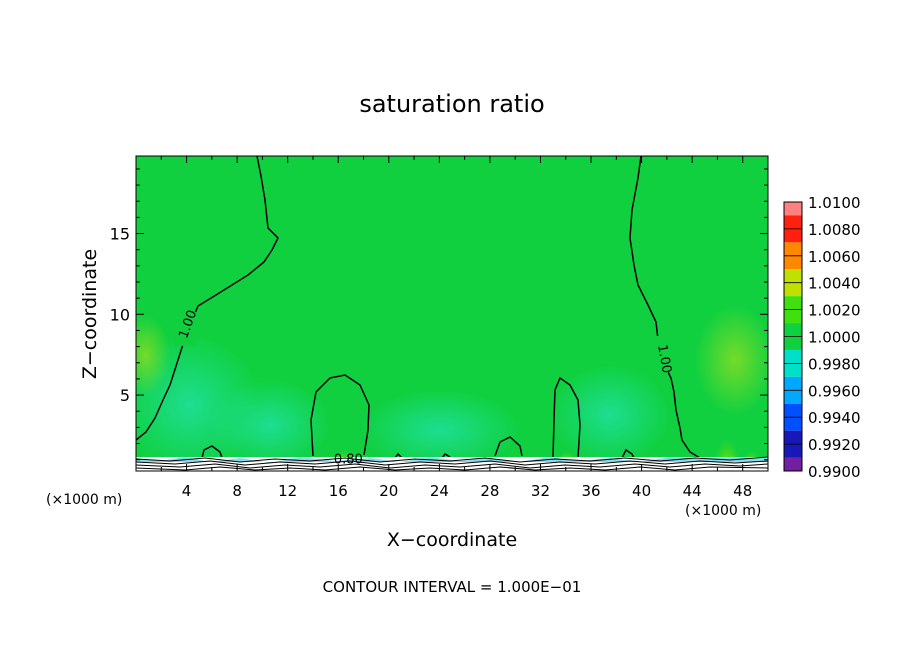  I want to click on x-axis-label: X−coordinate, so click(452, 540).